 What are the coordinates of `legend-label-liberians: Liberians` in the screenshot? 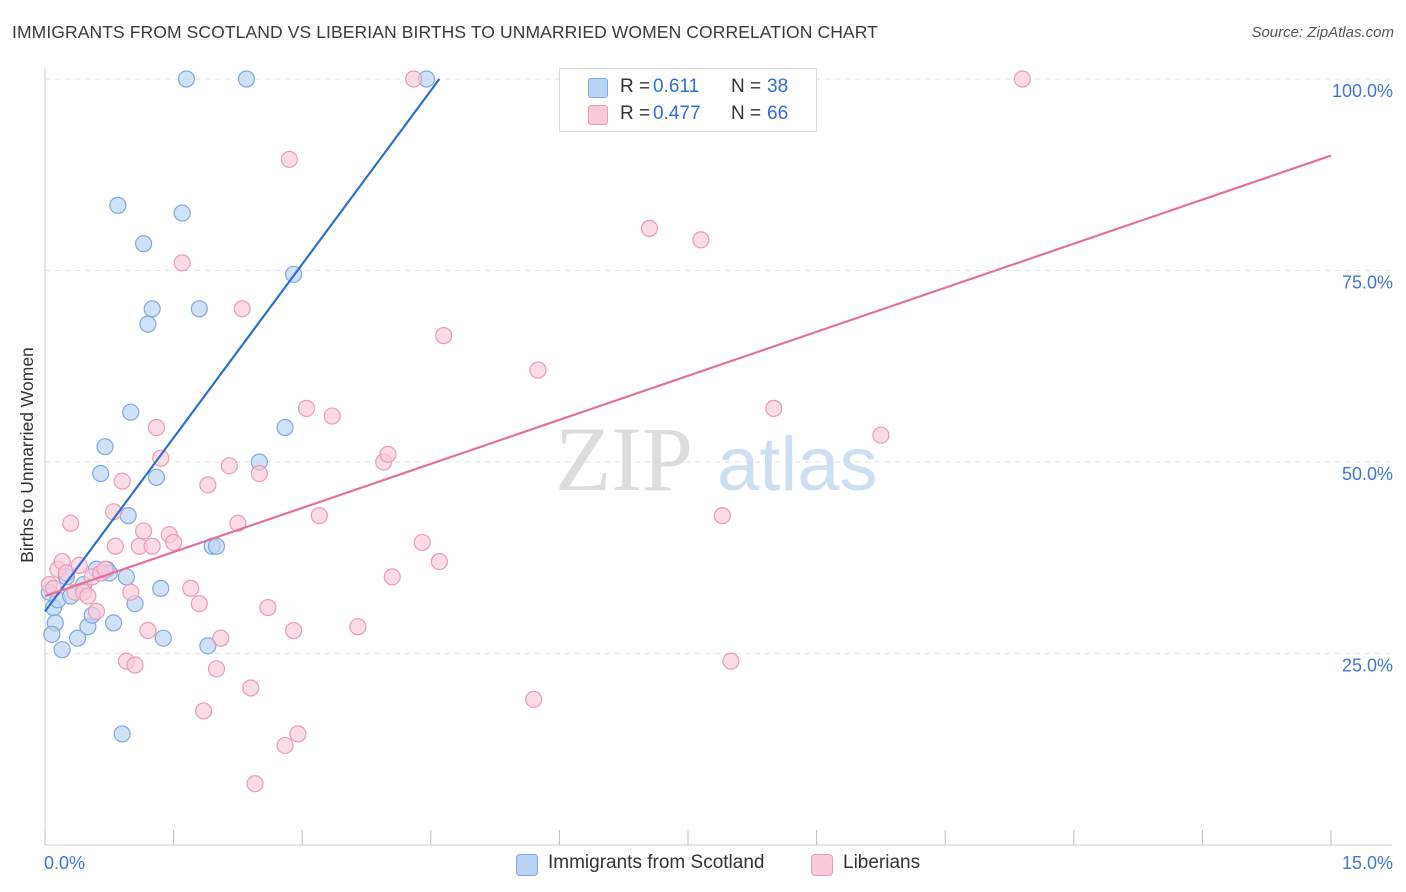 It's located at (882, 862).